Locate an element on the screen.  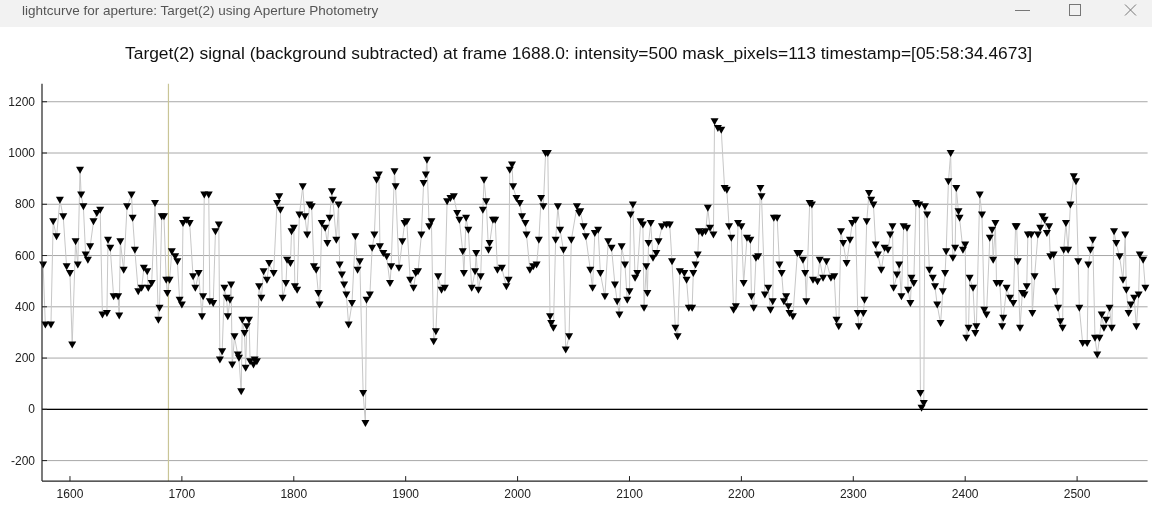
x-tick-label: 2400 is located at coordinates (965, 494).